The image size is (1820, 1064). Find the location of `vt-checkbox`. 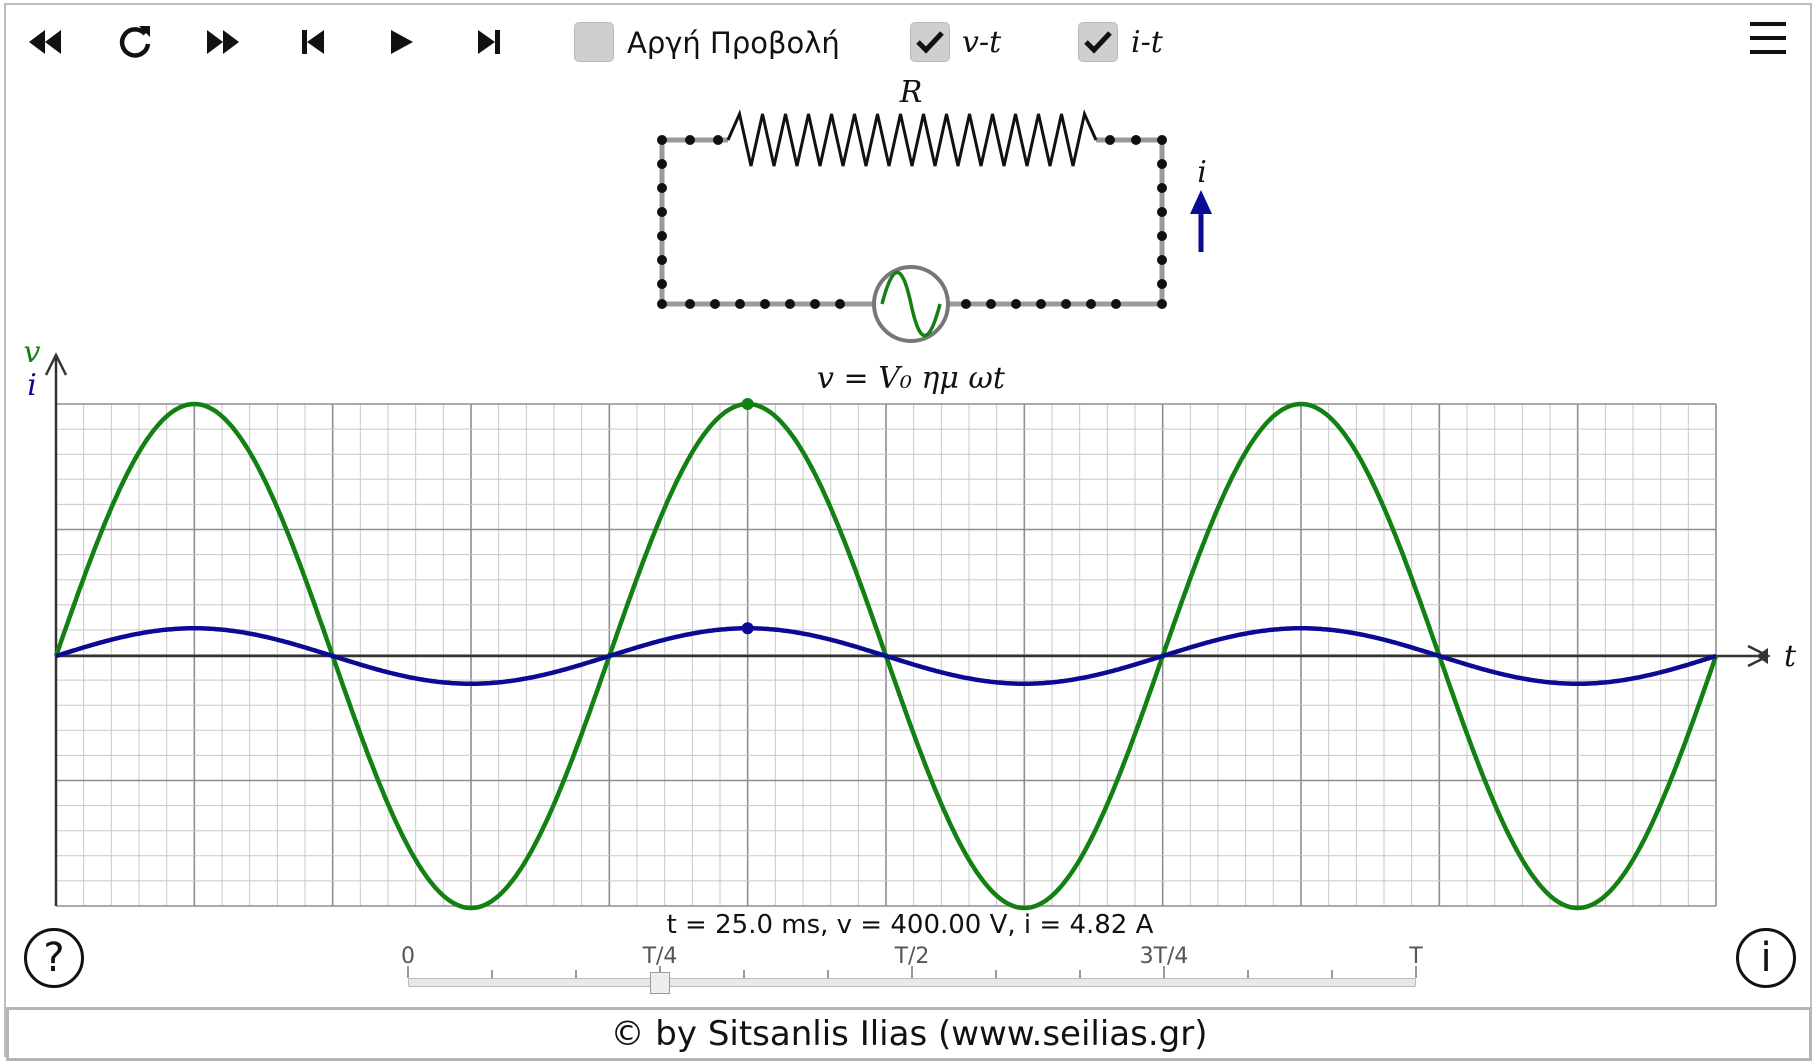

vt-checkbox is located at coordinates (930, 42).